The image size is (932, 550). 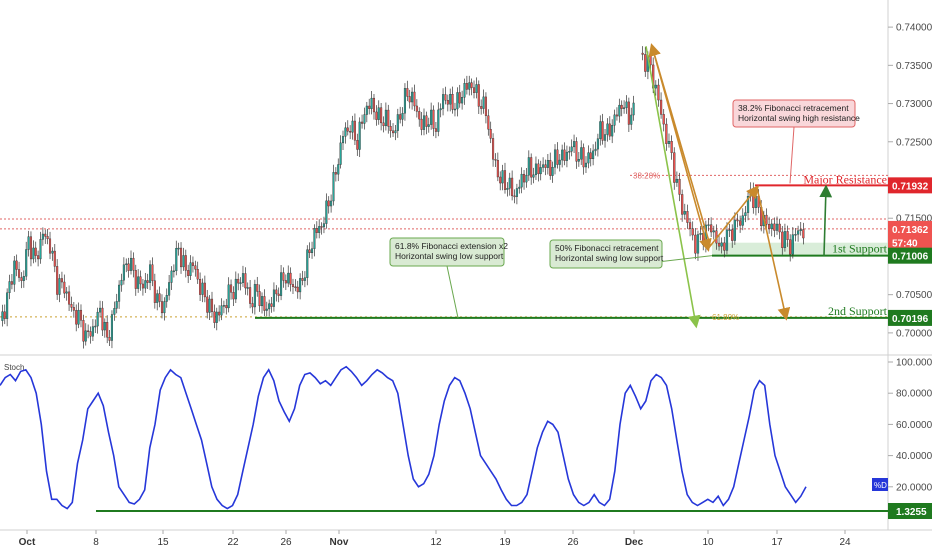 What do you see at coordinates (708, 542) in the screenshot?
I see `x-tick-label: 10` at bounding box center [708, 542].